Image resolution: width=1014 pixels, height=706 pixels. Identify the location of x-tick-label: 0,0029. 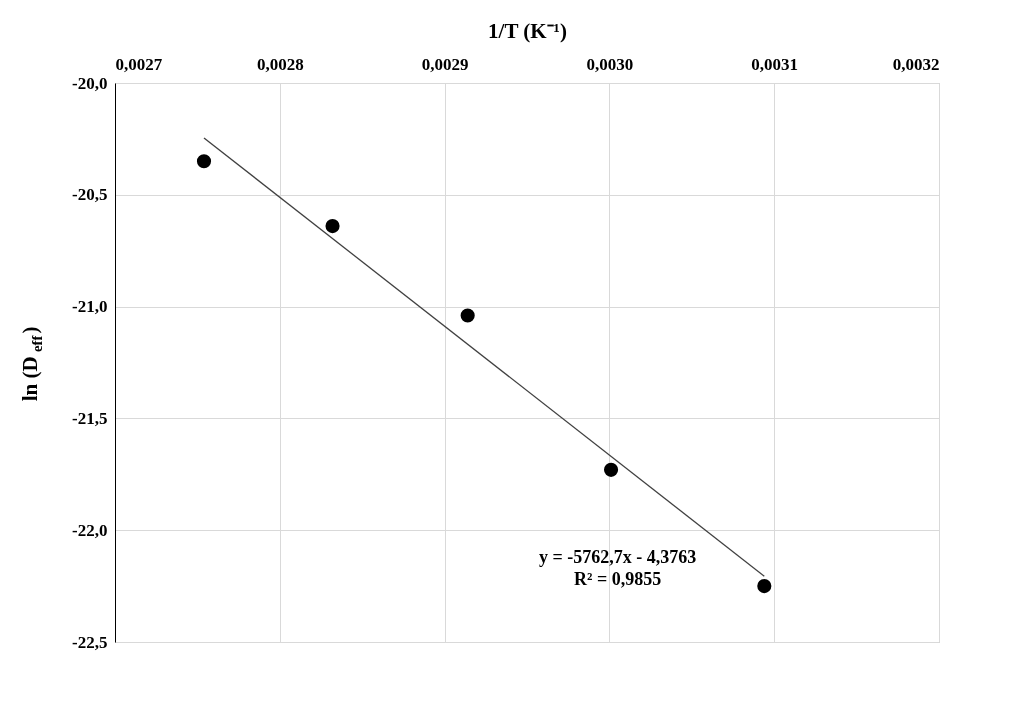
(445, 64).